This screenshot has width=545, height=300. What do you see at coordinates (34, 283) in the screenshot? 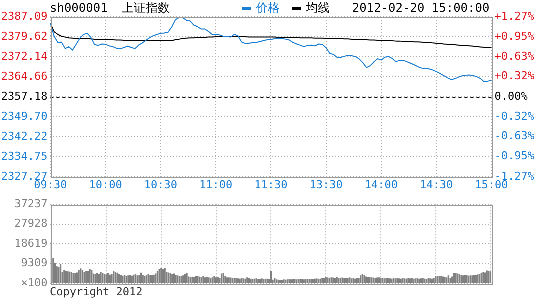
I see `y-axis-title: ×100` at bounding box center [34, 283].